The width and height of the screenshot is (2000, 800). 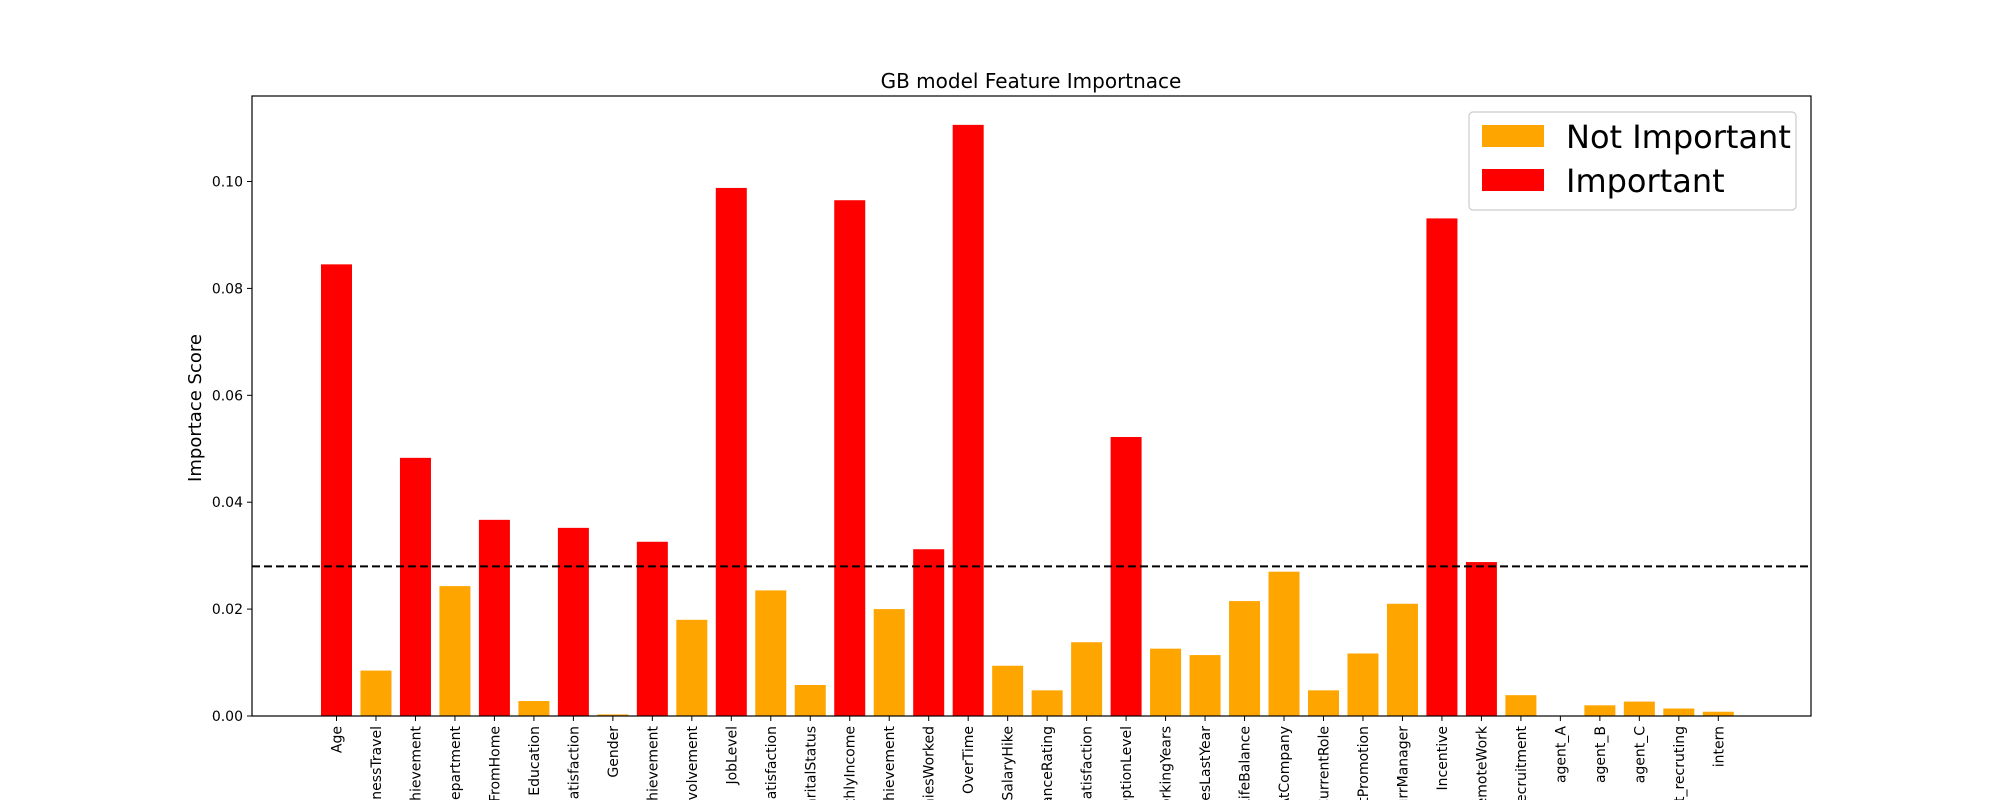 I want to click on x-tick-label-22: nesLastYear, so click(x=1206, y=763).